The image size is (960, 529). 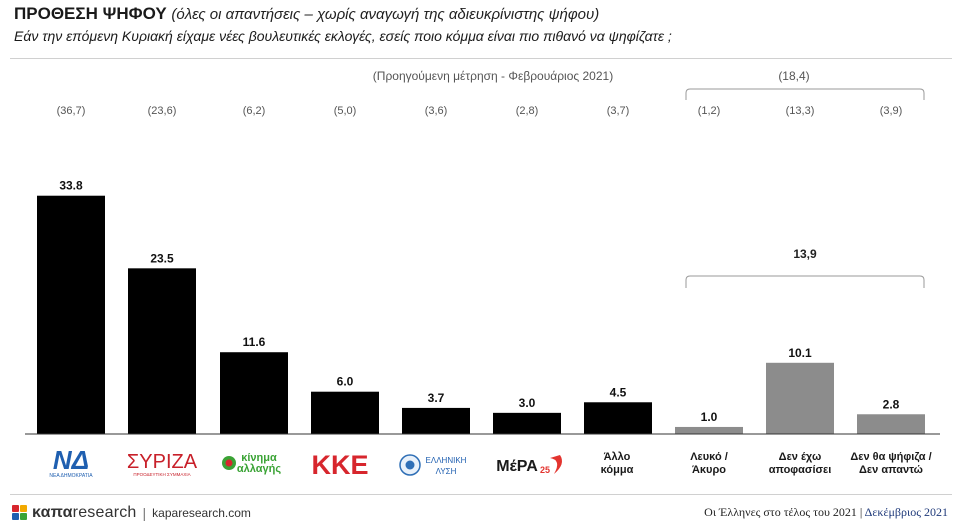 I want to click on category-kinal: κίνημα αλλαγής, so click(x=251, y=463).